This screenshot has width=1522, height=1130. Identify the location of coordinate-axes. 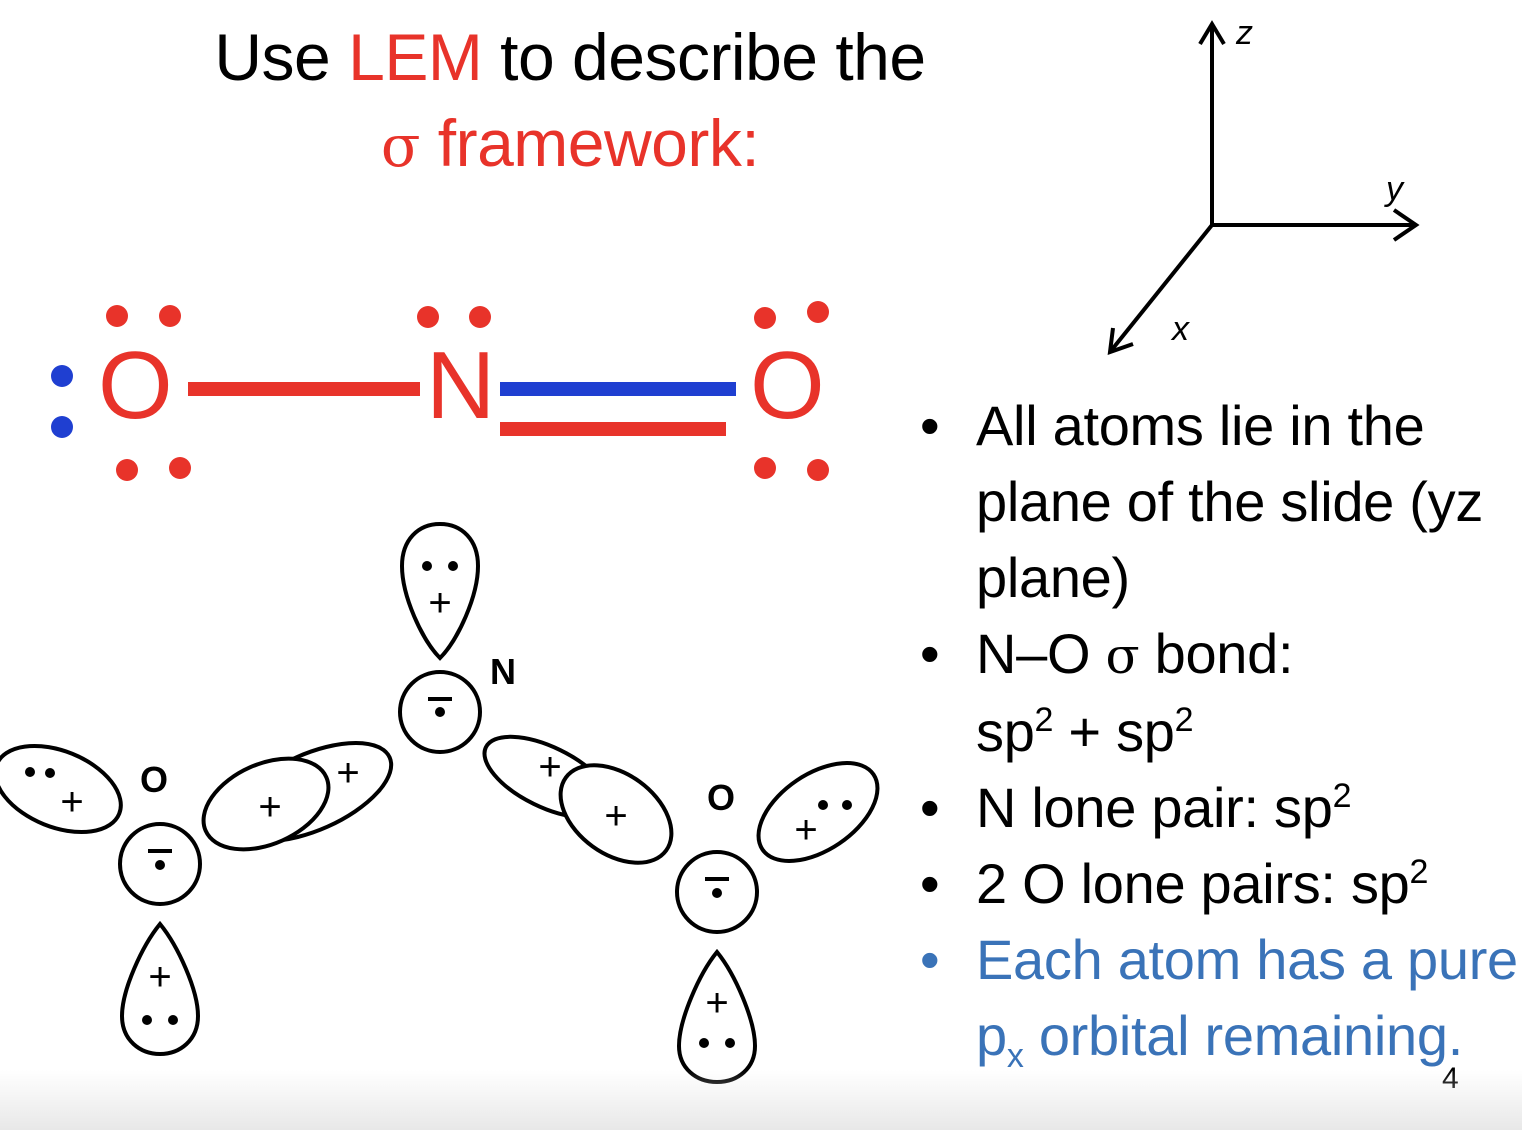
(1263, 187).